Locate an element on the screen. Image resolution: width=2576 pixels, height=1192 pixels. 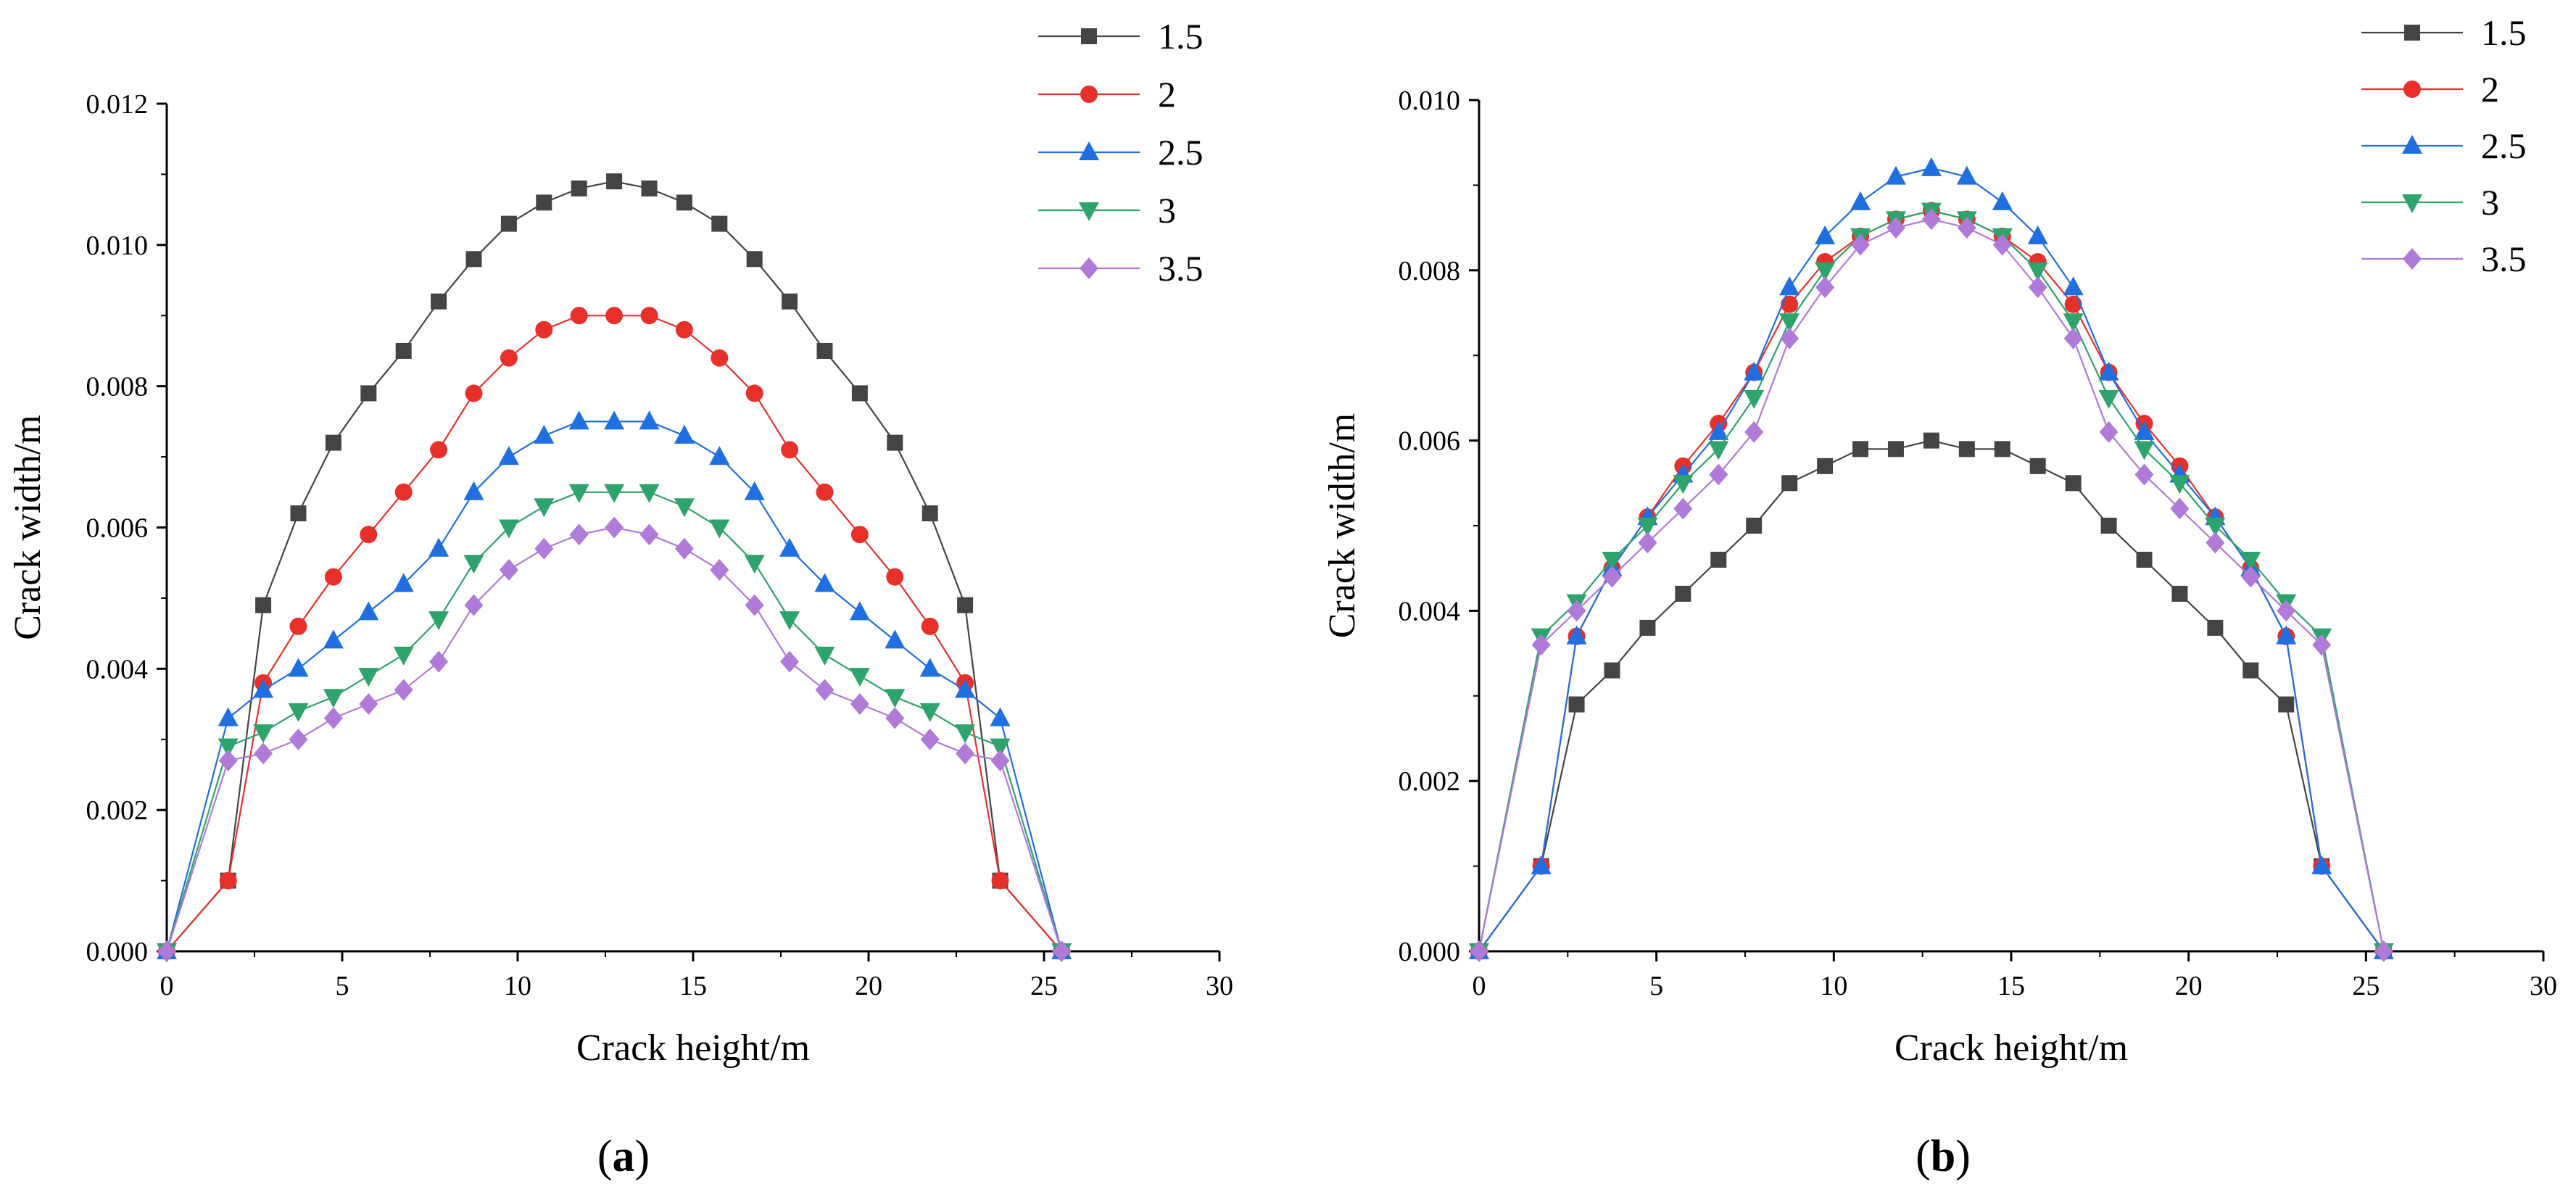
y-tick-label: 0.008 is located at coordinates (1430, 271).